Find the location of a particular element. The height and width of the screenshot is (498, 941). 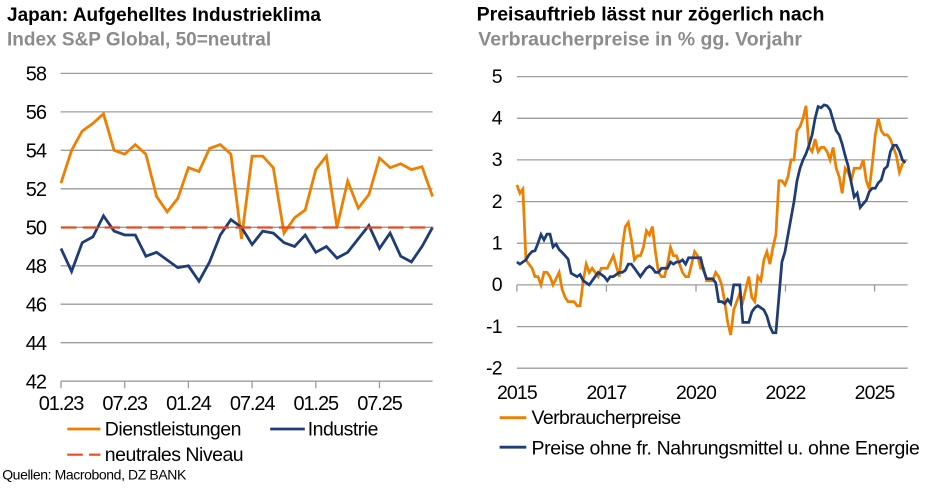

svg-text: -2 is located at coordinates (494, 368).